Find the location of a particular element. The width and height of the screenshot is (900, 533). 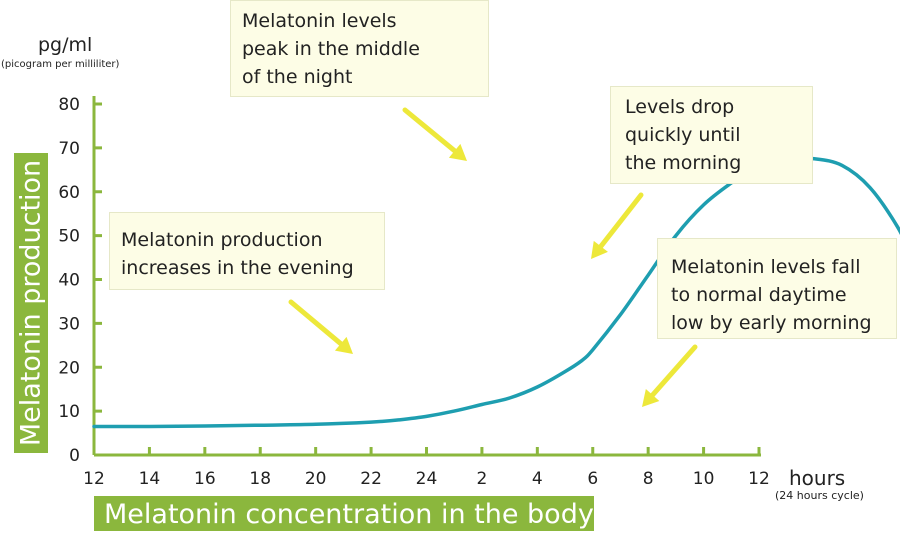

x-tick-label: 10 is located at coordinates (704, 479).